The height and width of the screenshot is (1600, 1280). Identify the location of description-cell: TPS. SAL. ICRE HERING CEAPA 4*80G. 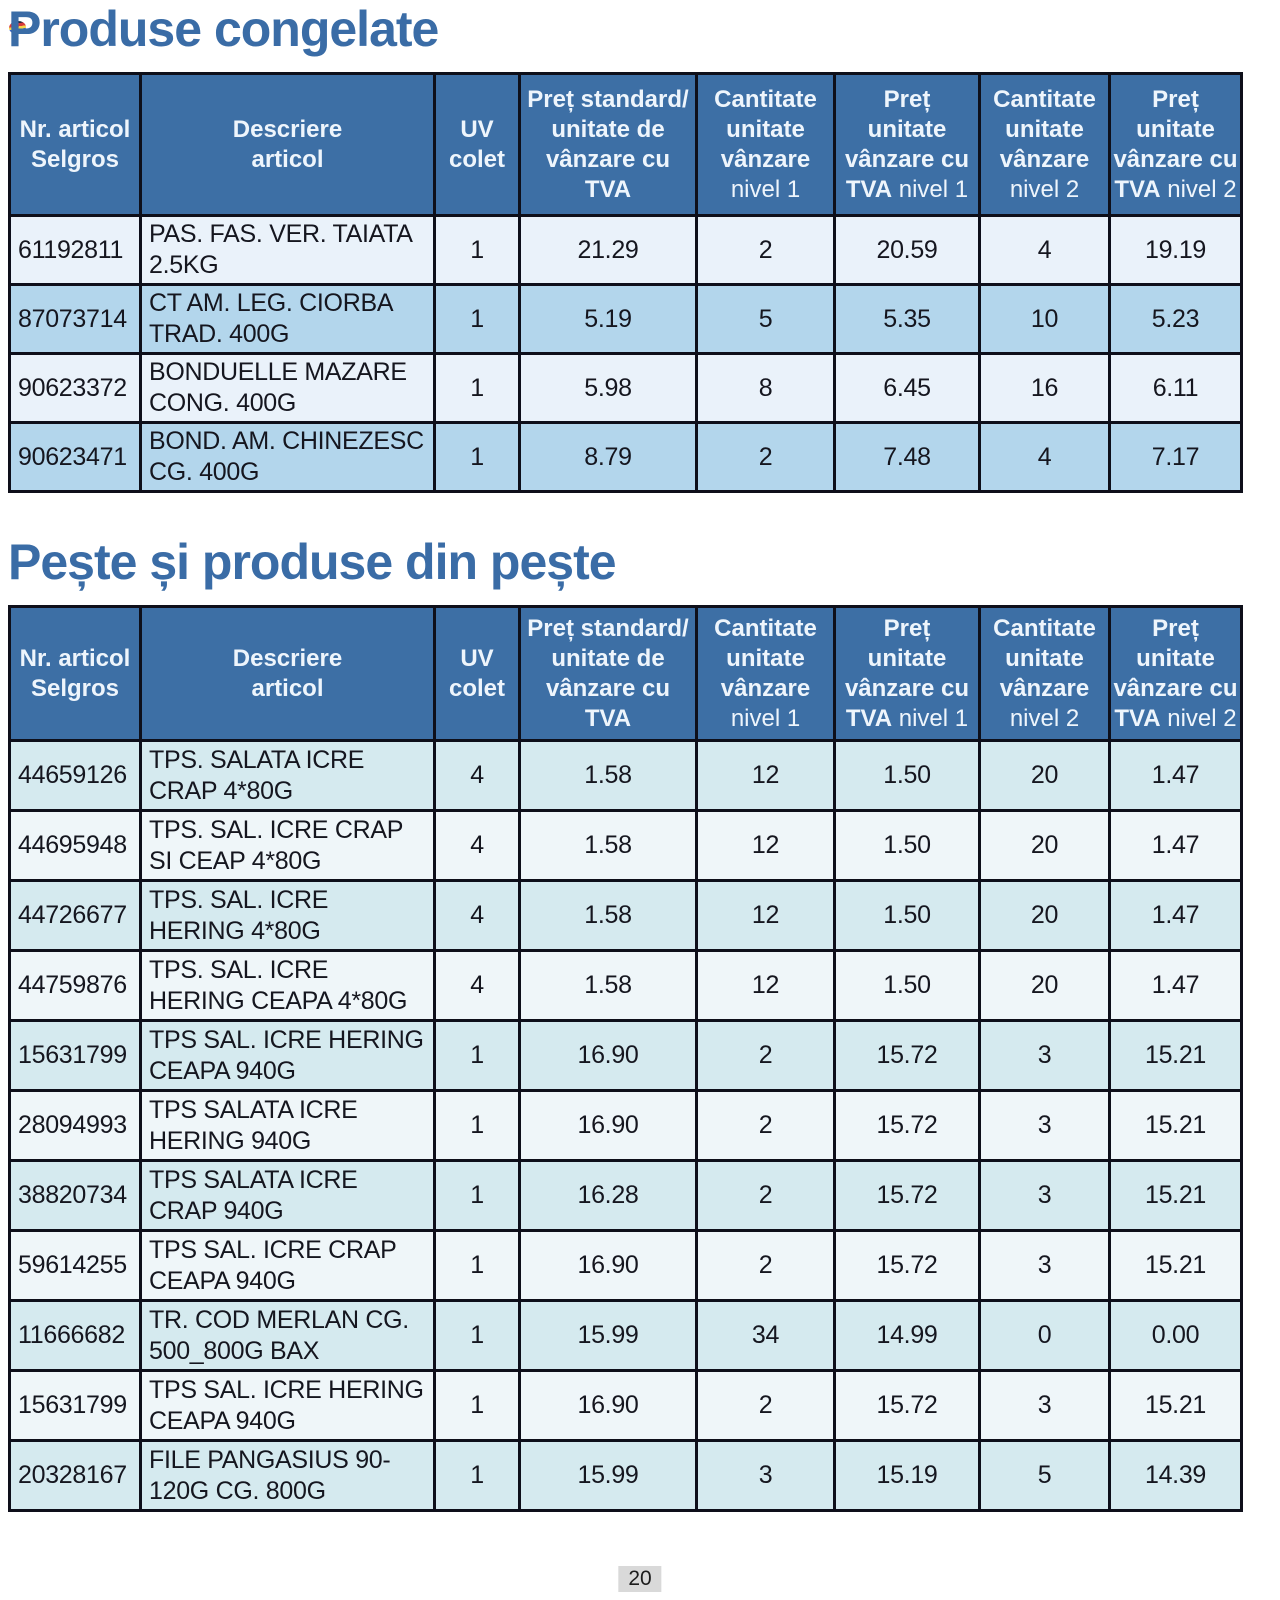
(287, 985).